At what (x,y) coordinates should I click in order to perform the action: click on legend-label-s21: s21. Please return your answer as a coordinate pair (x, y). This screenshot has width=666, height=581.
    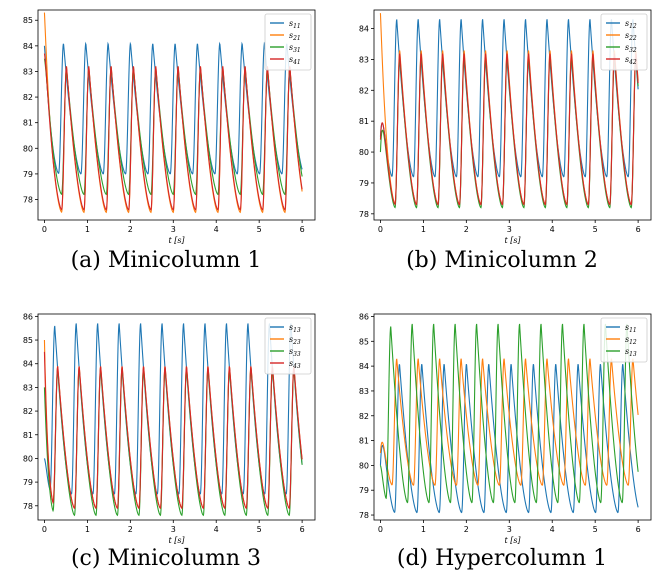
    Looking at the image, I should click on (295, 36).